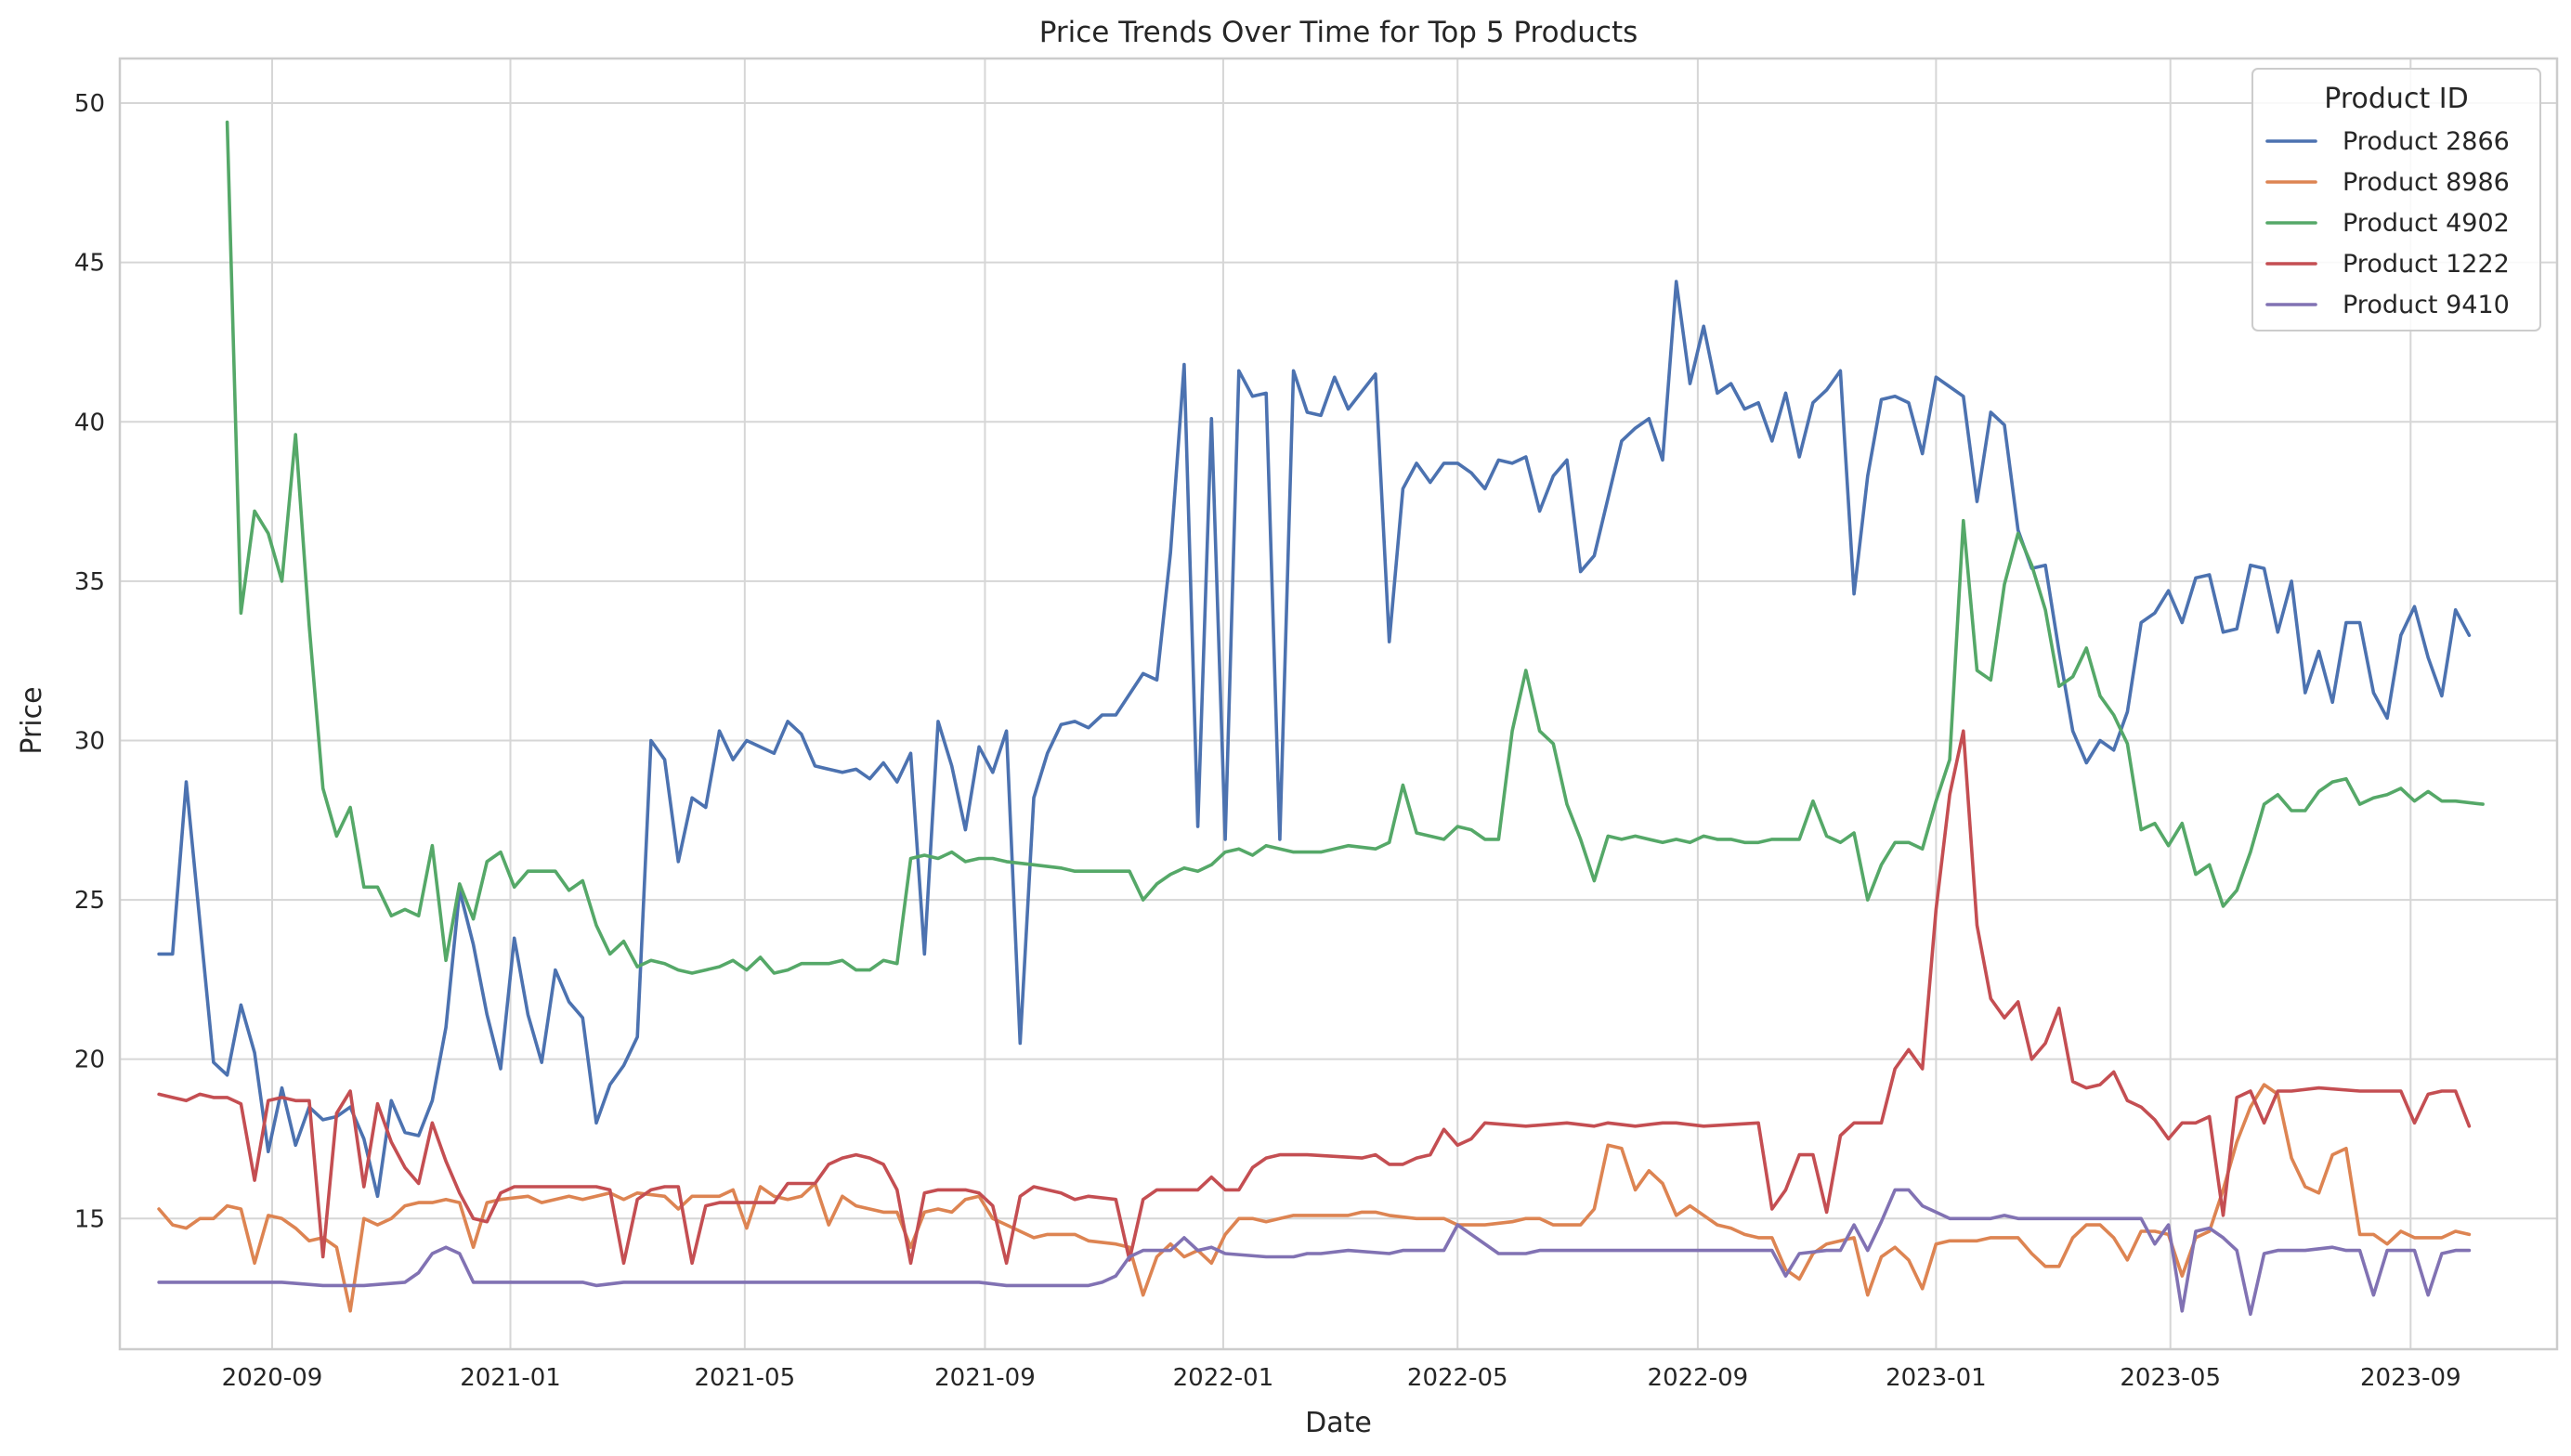 The image size is (2571, 1456). What do you see at coordinates (90, 1060) in the screenshot?
I see `y-tick-label: 20` at bounding box center [90, 1060].